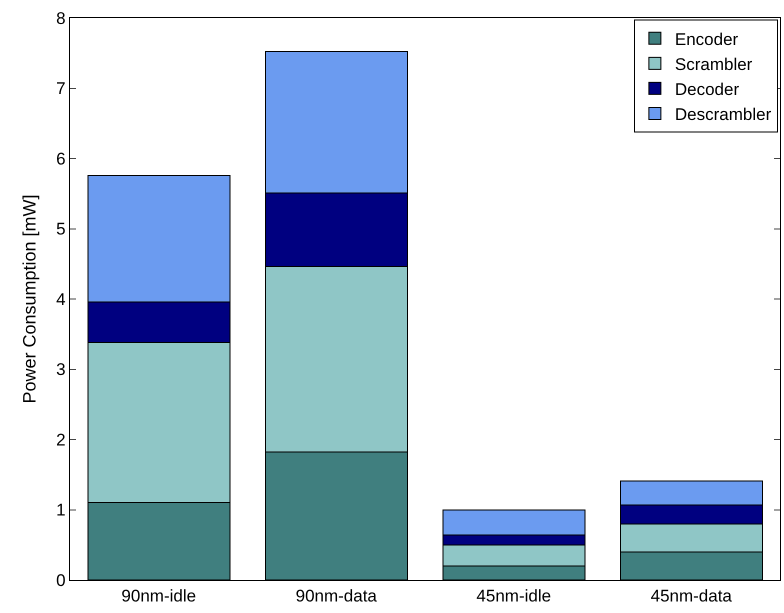 This screenshot has height=613, width=784. I want to click on y-axis-title: Power Consumption [mW], so click(29, 299).